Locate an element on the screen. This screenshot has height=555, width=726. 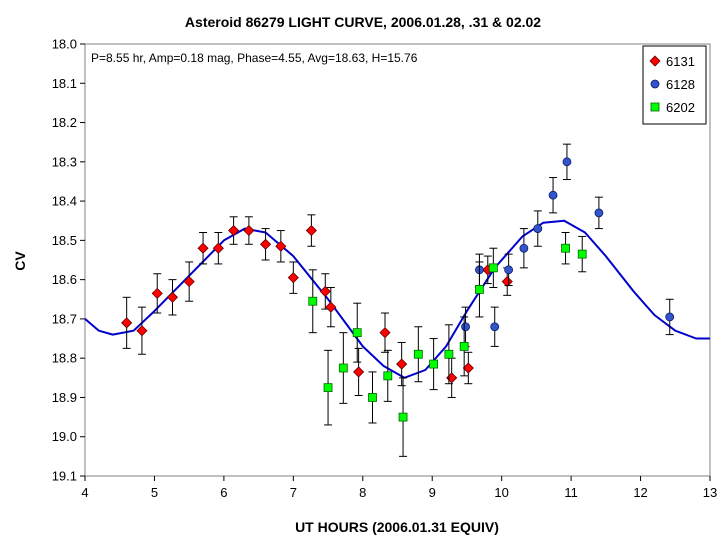
y-tick-label: 18.4 is located at coordinates (64, 201).